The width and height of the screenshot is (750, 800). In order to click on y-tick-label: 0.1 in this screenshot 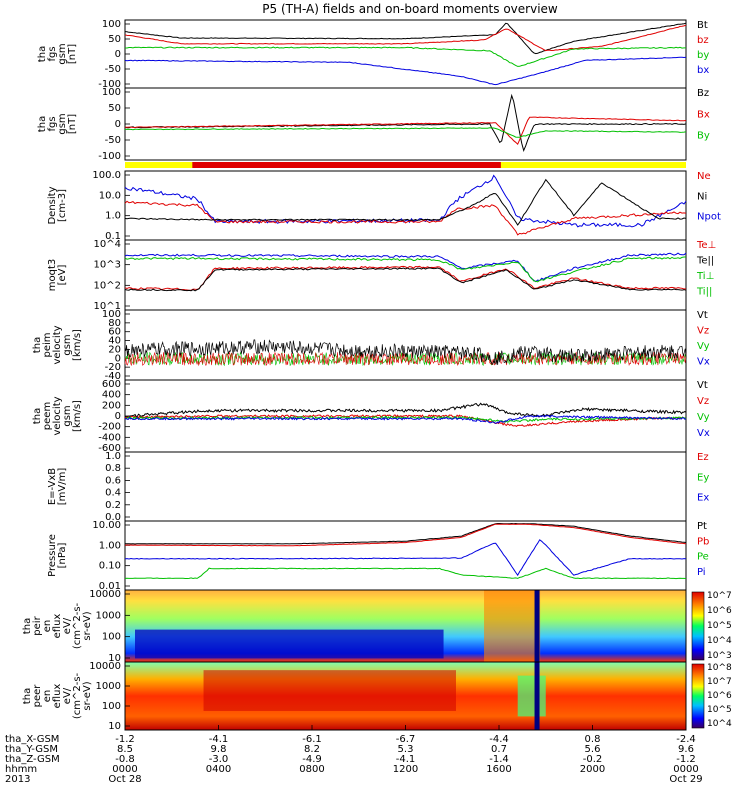, I will do `click(113, 236)`.